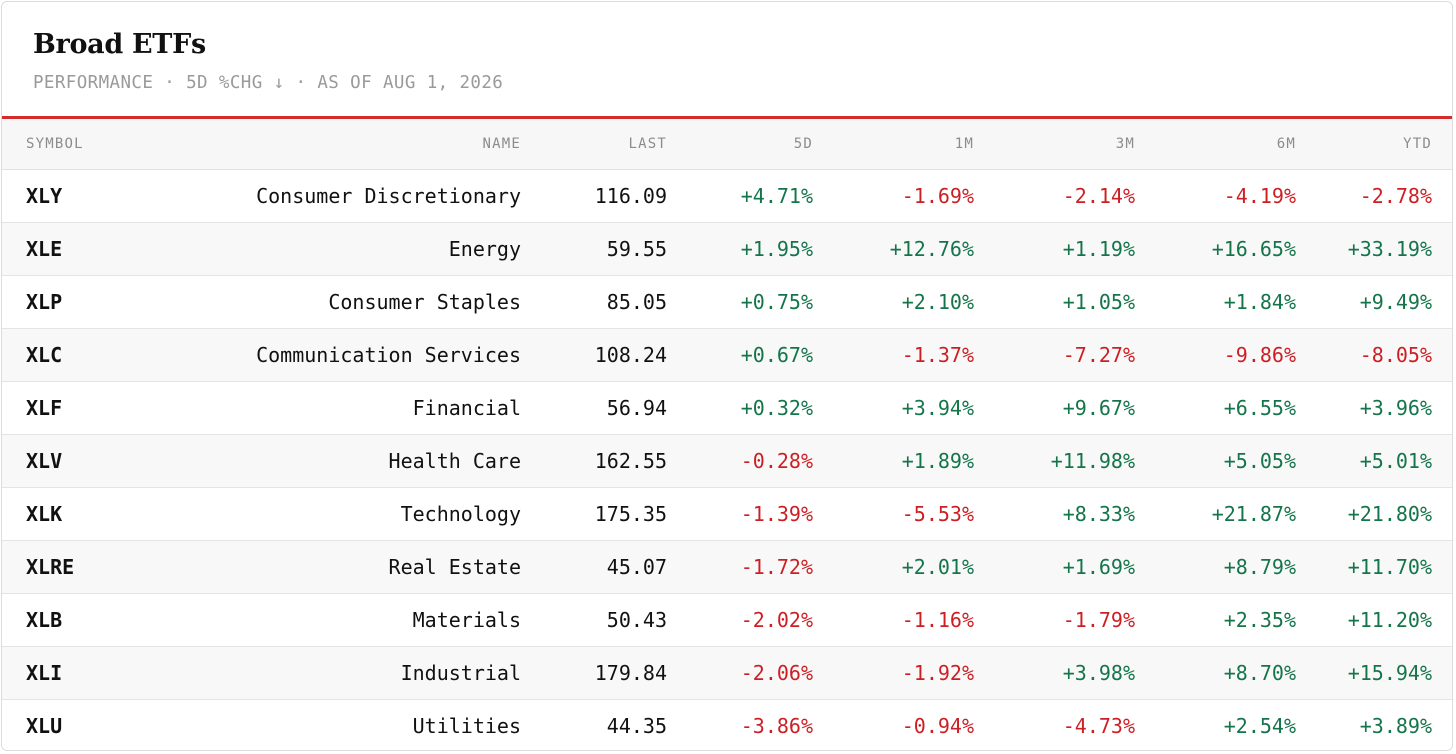 The height and width of the screenshot is (754, 1456). I want to click on cell-ytd: +15.94%, so click(1374, 673).